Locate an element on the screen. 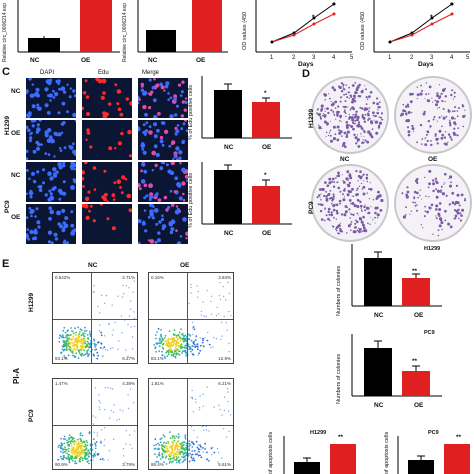 The image size is (474, 474). chart1-bar-oe is located at coordinates (96, 26).